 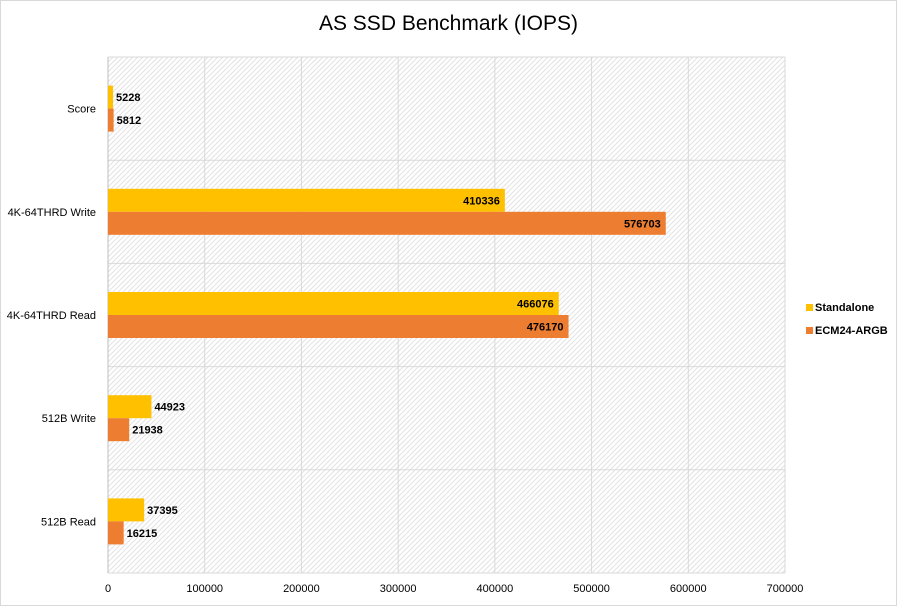 What do you see at coordinates (398, 589) in the screenshot?
I see `x-tick-label: 300000` at bounding box center [398, 589].